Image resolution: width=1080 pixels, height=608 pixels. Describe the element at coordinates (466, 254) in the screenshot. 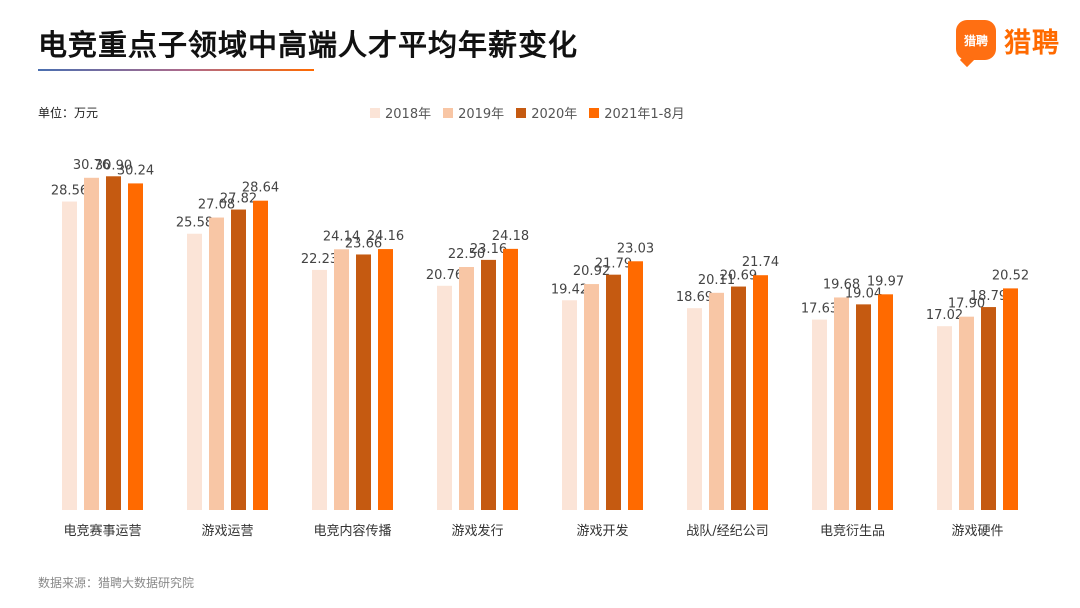

I see `data-label: 22.50` at that location.